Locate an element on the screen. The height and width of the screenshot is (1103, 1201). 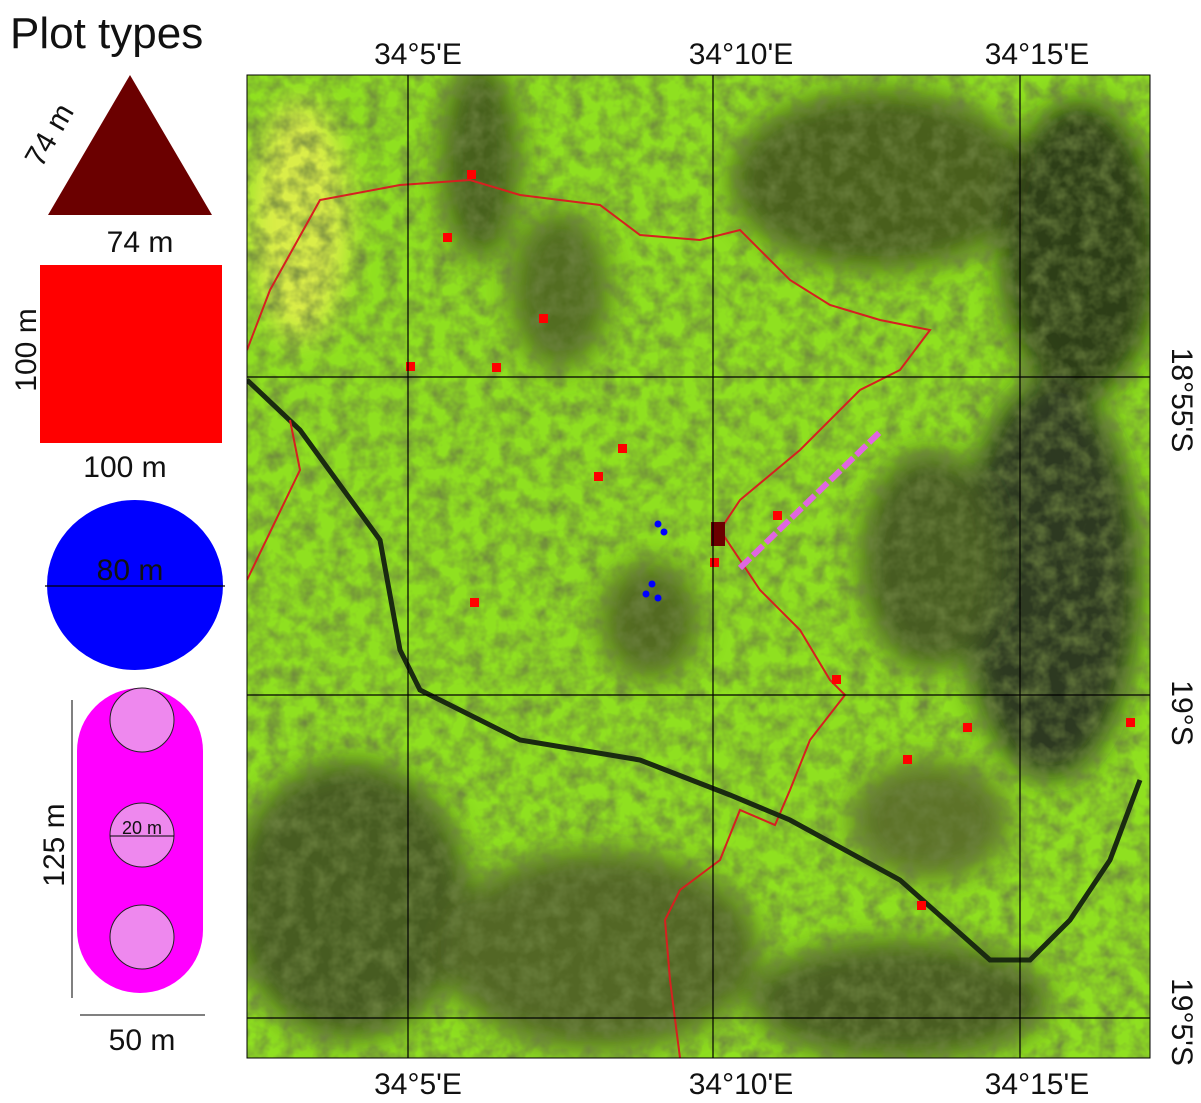
right-lat-label: 19°5'S is located at coordinates (1181, 1022).